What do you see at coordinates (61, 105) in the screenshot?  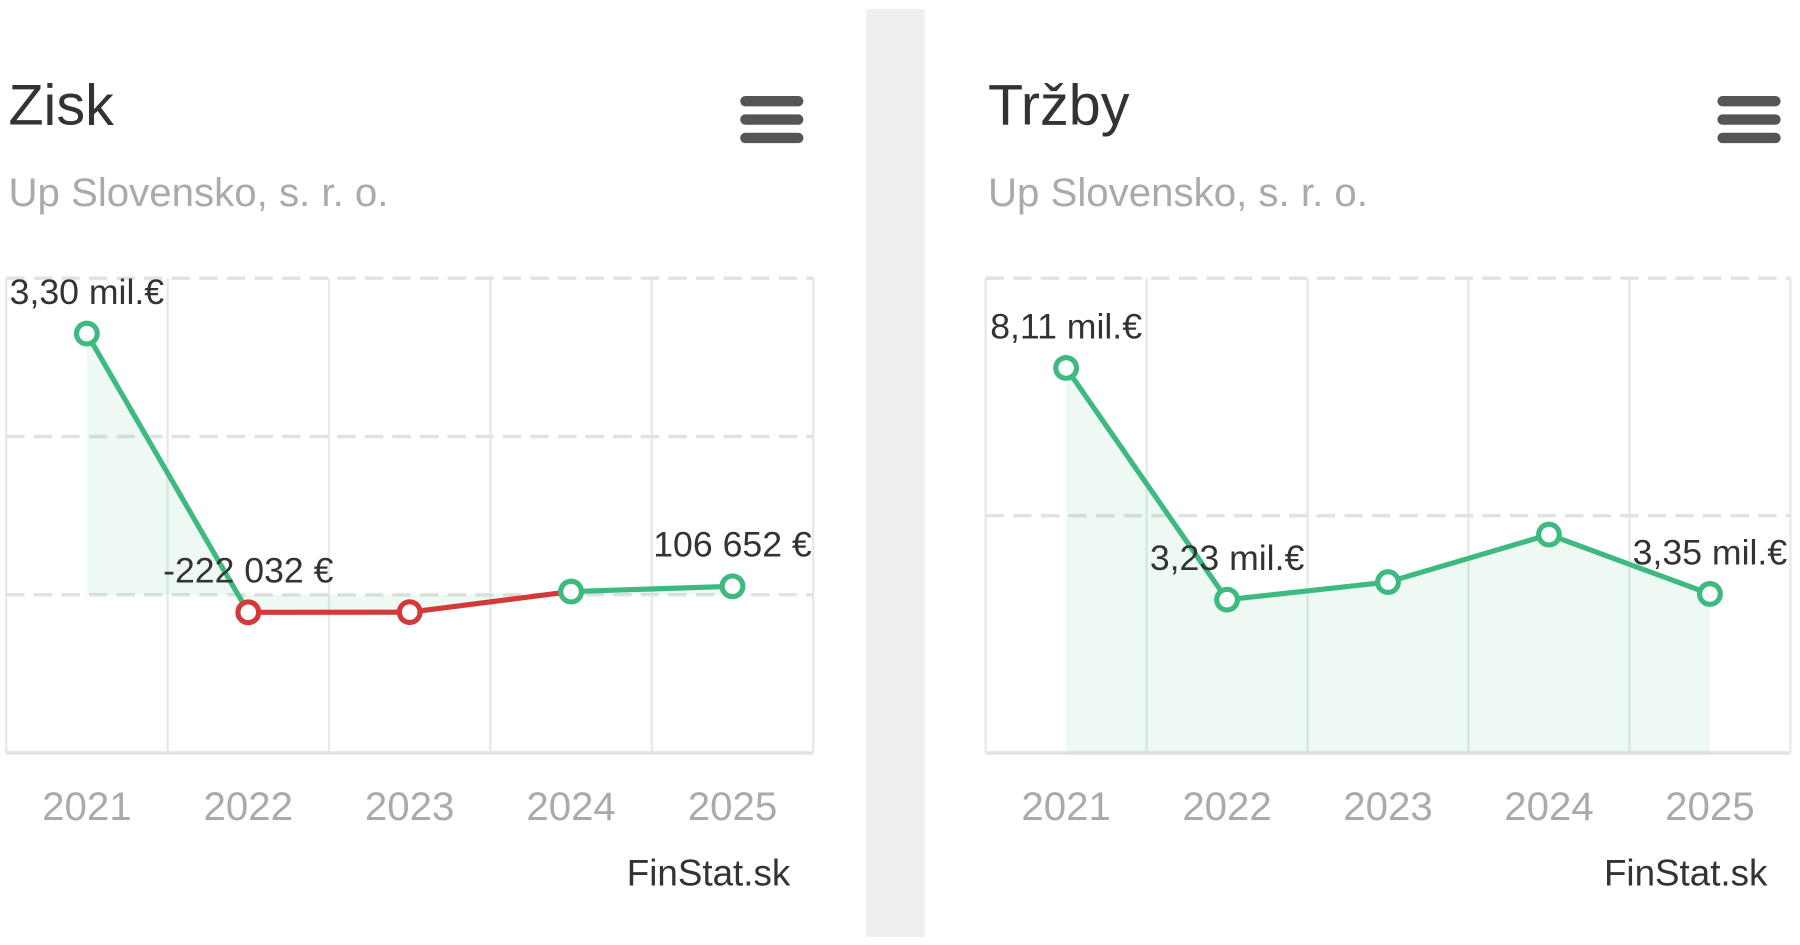 I see `chart-title: Zisk` at bounding box center [61, 105].